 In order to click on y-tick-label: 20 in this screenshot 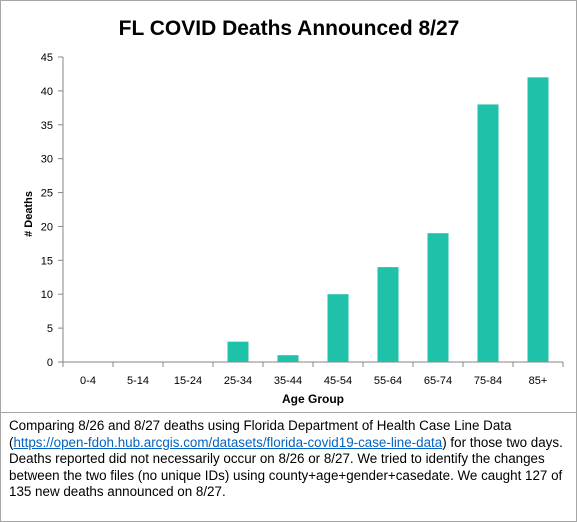, I will do `click(47, 227)`.